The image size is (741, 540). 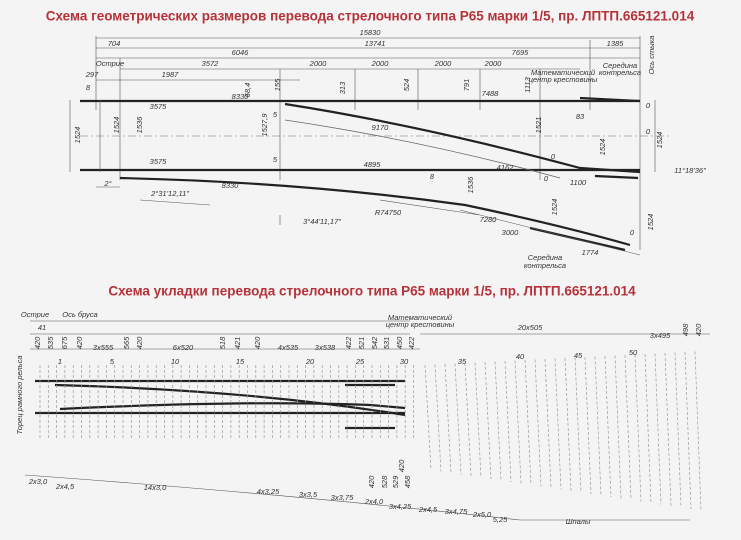 I want to click on label: Математический, so click(x=563, y=72).